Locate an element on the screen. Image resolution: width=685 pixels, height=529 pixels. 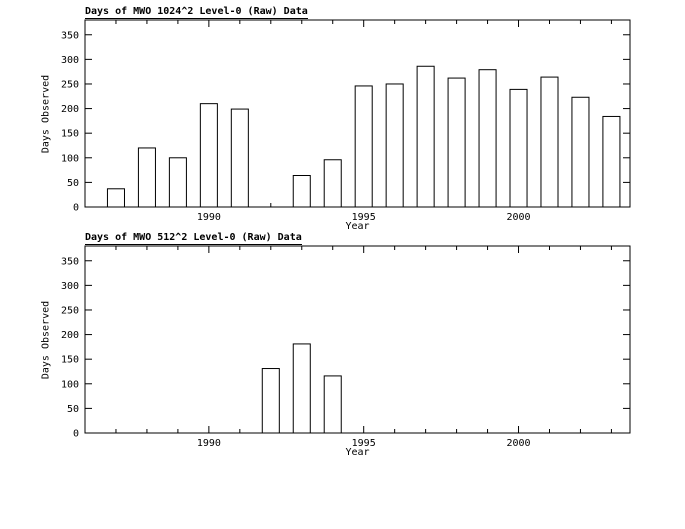
bar-1990 is located at coordinates (208, 155).